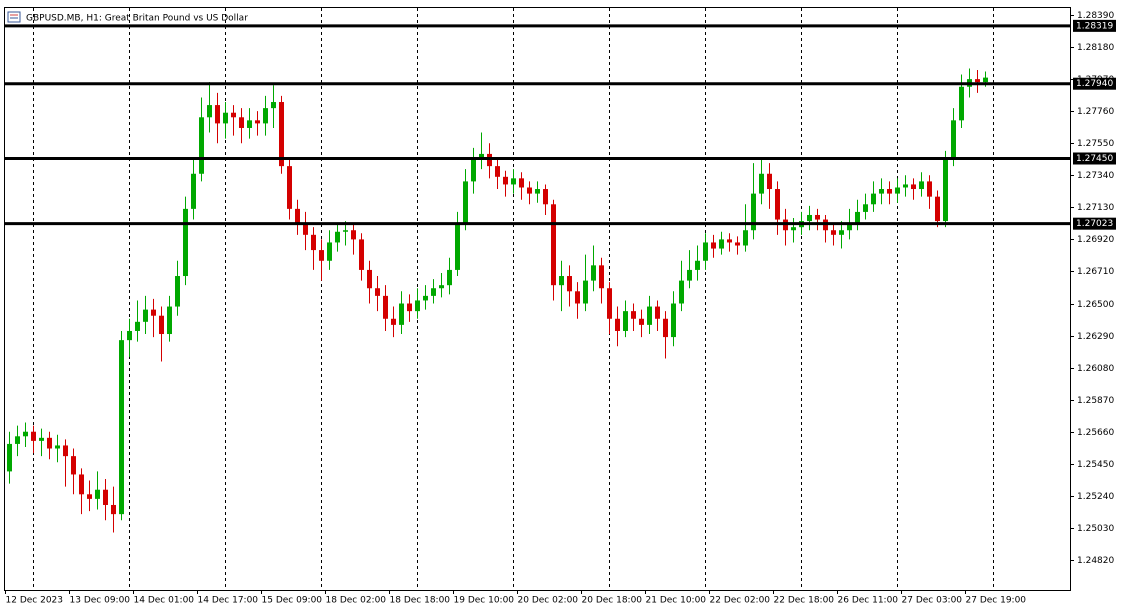  What do you see at coordinates (1095, 529) in the screenshot?
I see `y-tick-label: 1.25030` at bounding box center [1095, 529].